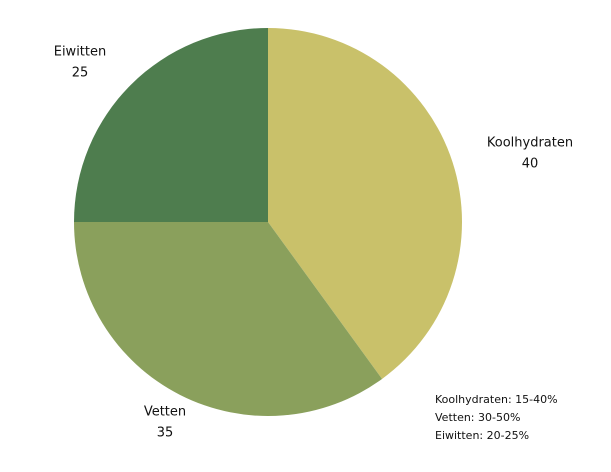  I want to click on slice-label: Vetten, so click(165, 412).